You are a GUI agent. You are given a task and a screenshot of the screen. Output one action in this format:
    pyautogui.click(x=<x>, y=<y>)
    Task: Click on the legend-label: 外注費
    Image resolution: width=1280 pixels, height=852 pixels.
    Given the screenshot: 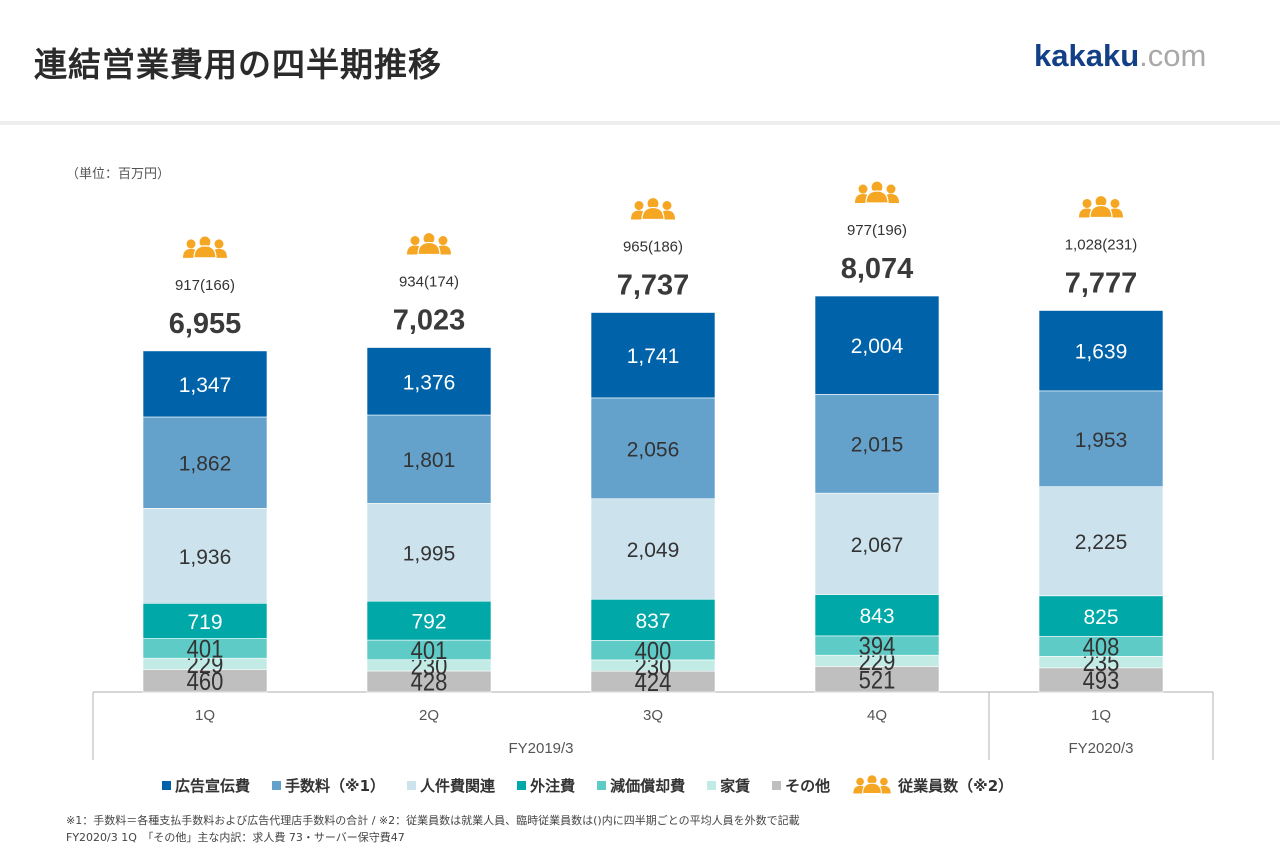 What is the action you would take?
    pyautogui.click(x=553, y=785)
    